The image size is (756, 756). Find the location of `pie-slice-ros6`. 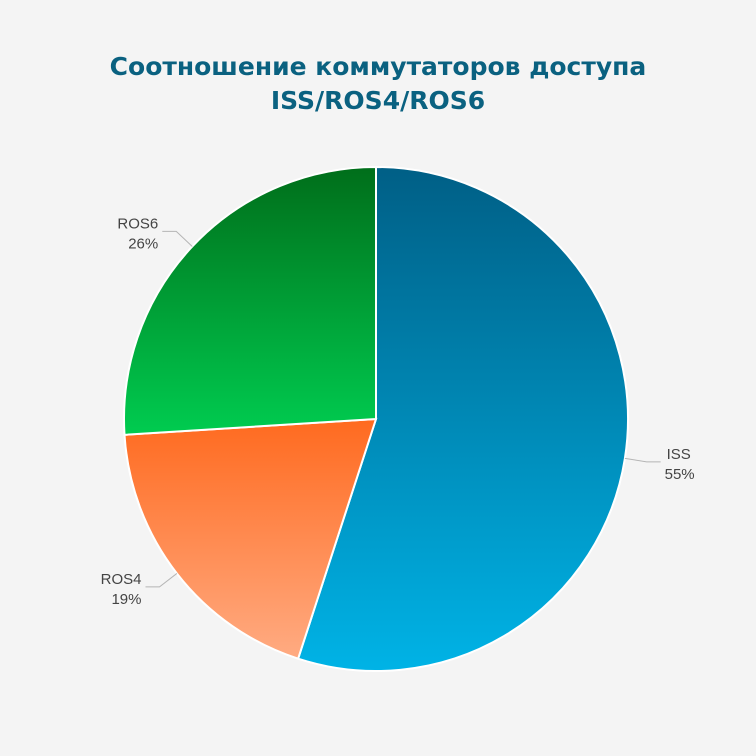

pie-slice-ros6 is located at coordinates (250, 300).